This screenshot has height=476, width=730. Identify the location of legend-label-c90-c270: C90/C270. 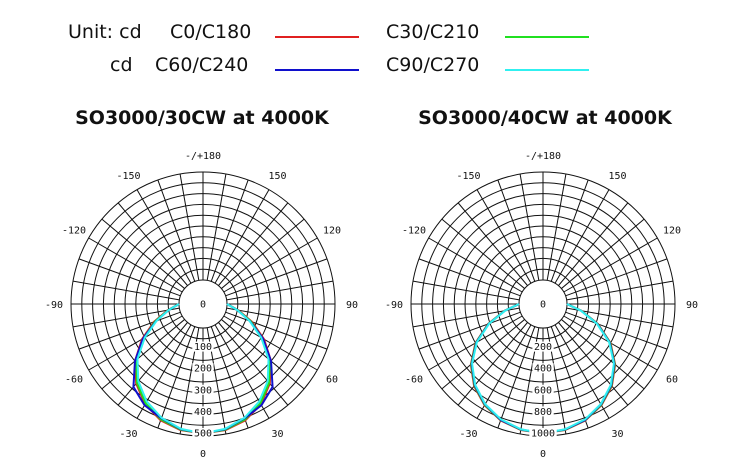
(432, 65).